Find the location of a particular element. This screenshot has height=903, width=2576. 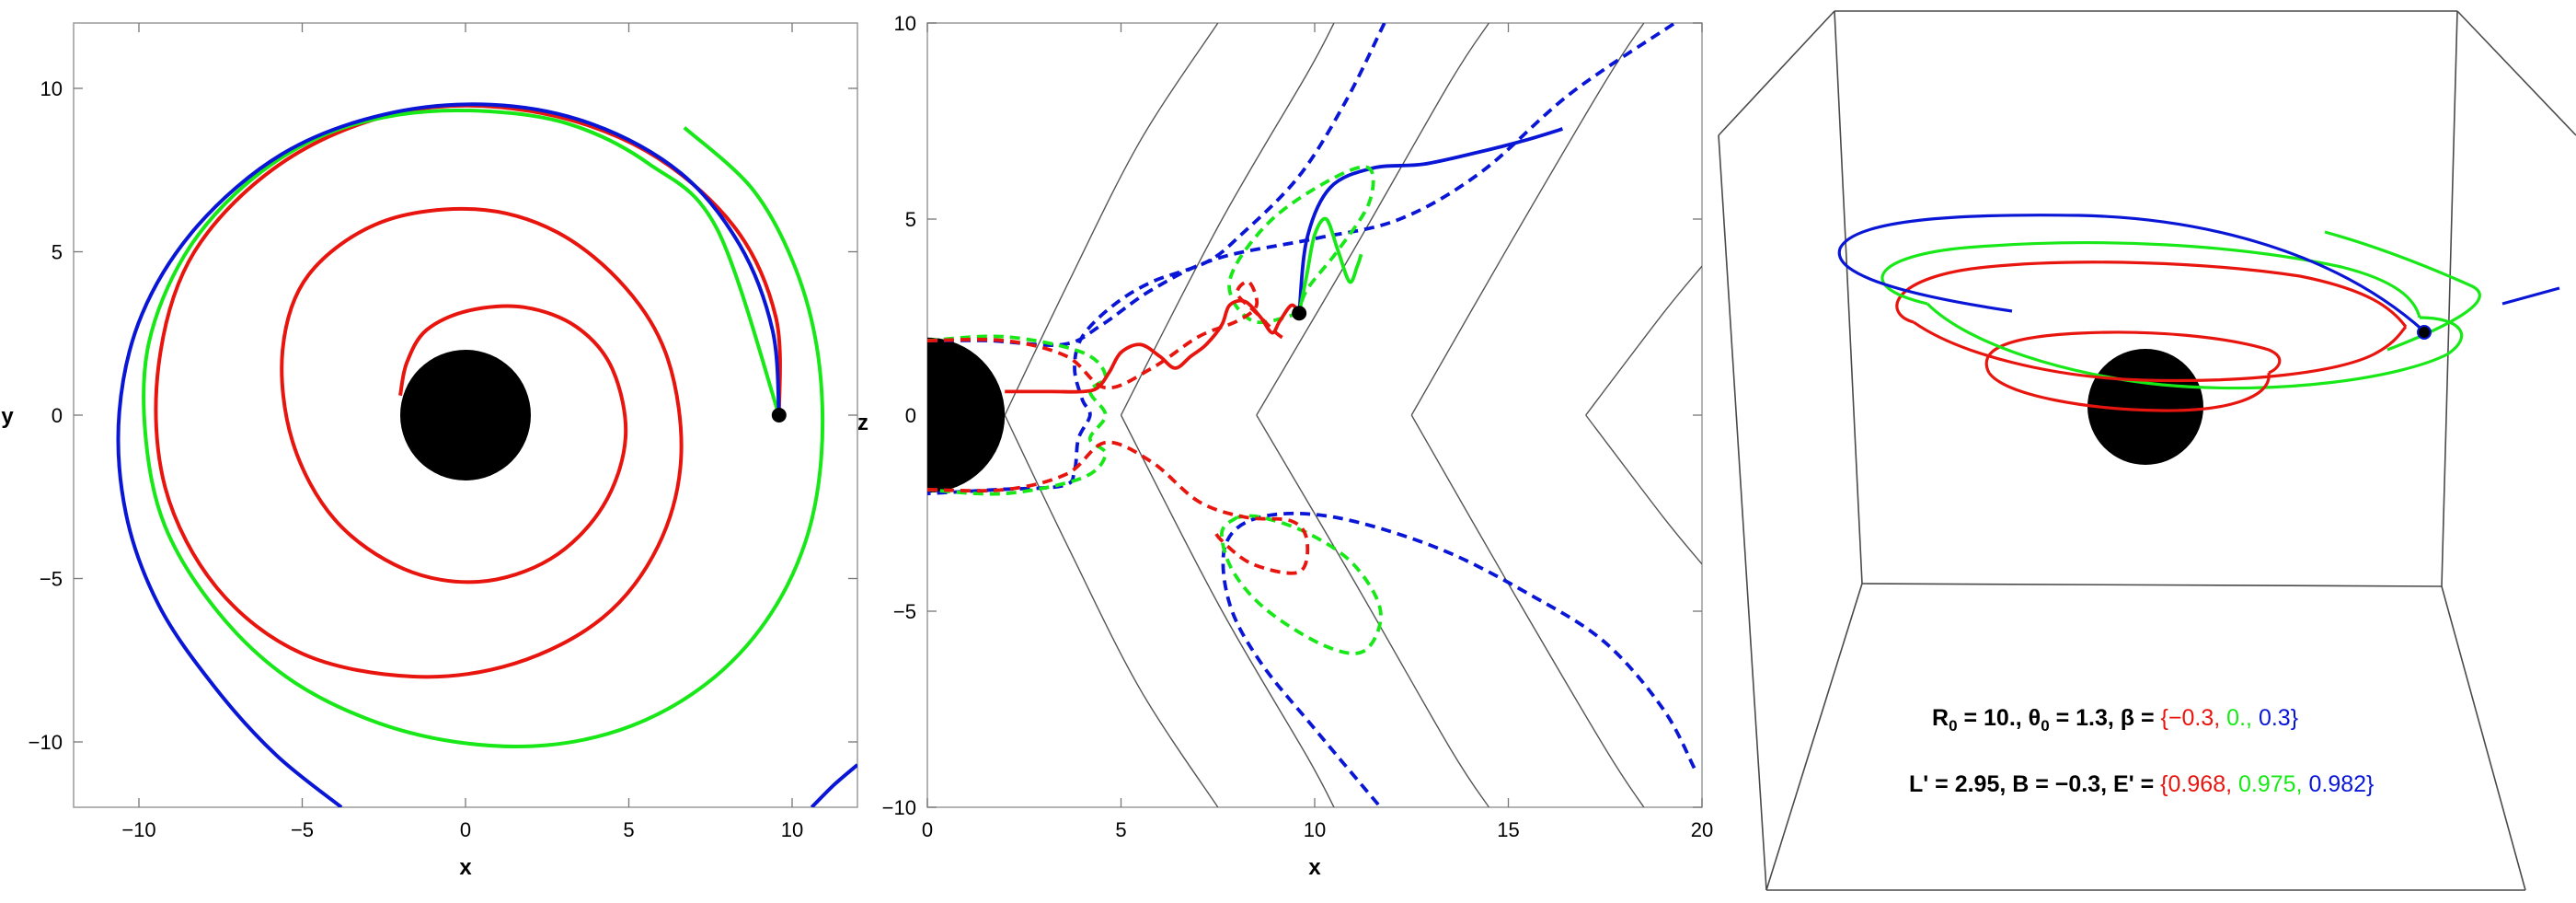

xz-x-tick-label: 10 is located at coordinates (1315, 829).